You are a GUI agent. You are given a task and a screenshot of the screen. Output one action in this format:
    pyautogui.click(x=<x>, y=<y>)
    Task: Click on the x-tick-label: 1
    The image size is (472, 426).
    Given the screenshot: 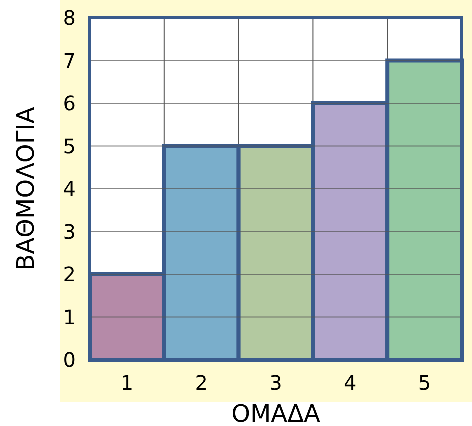 What is the action you would take?
    pyautogui.click(x=127, y=383)
    